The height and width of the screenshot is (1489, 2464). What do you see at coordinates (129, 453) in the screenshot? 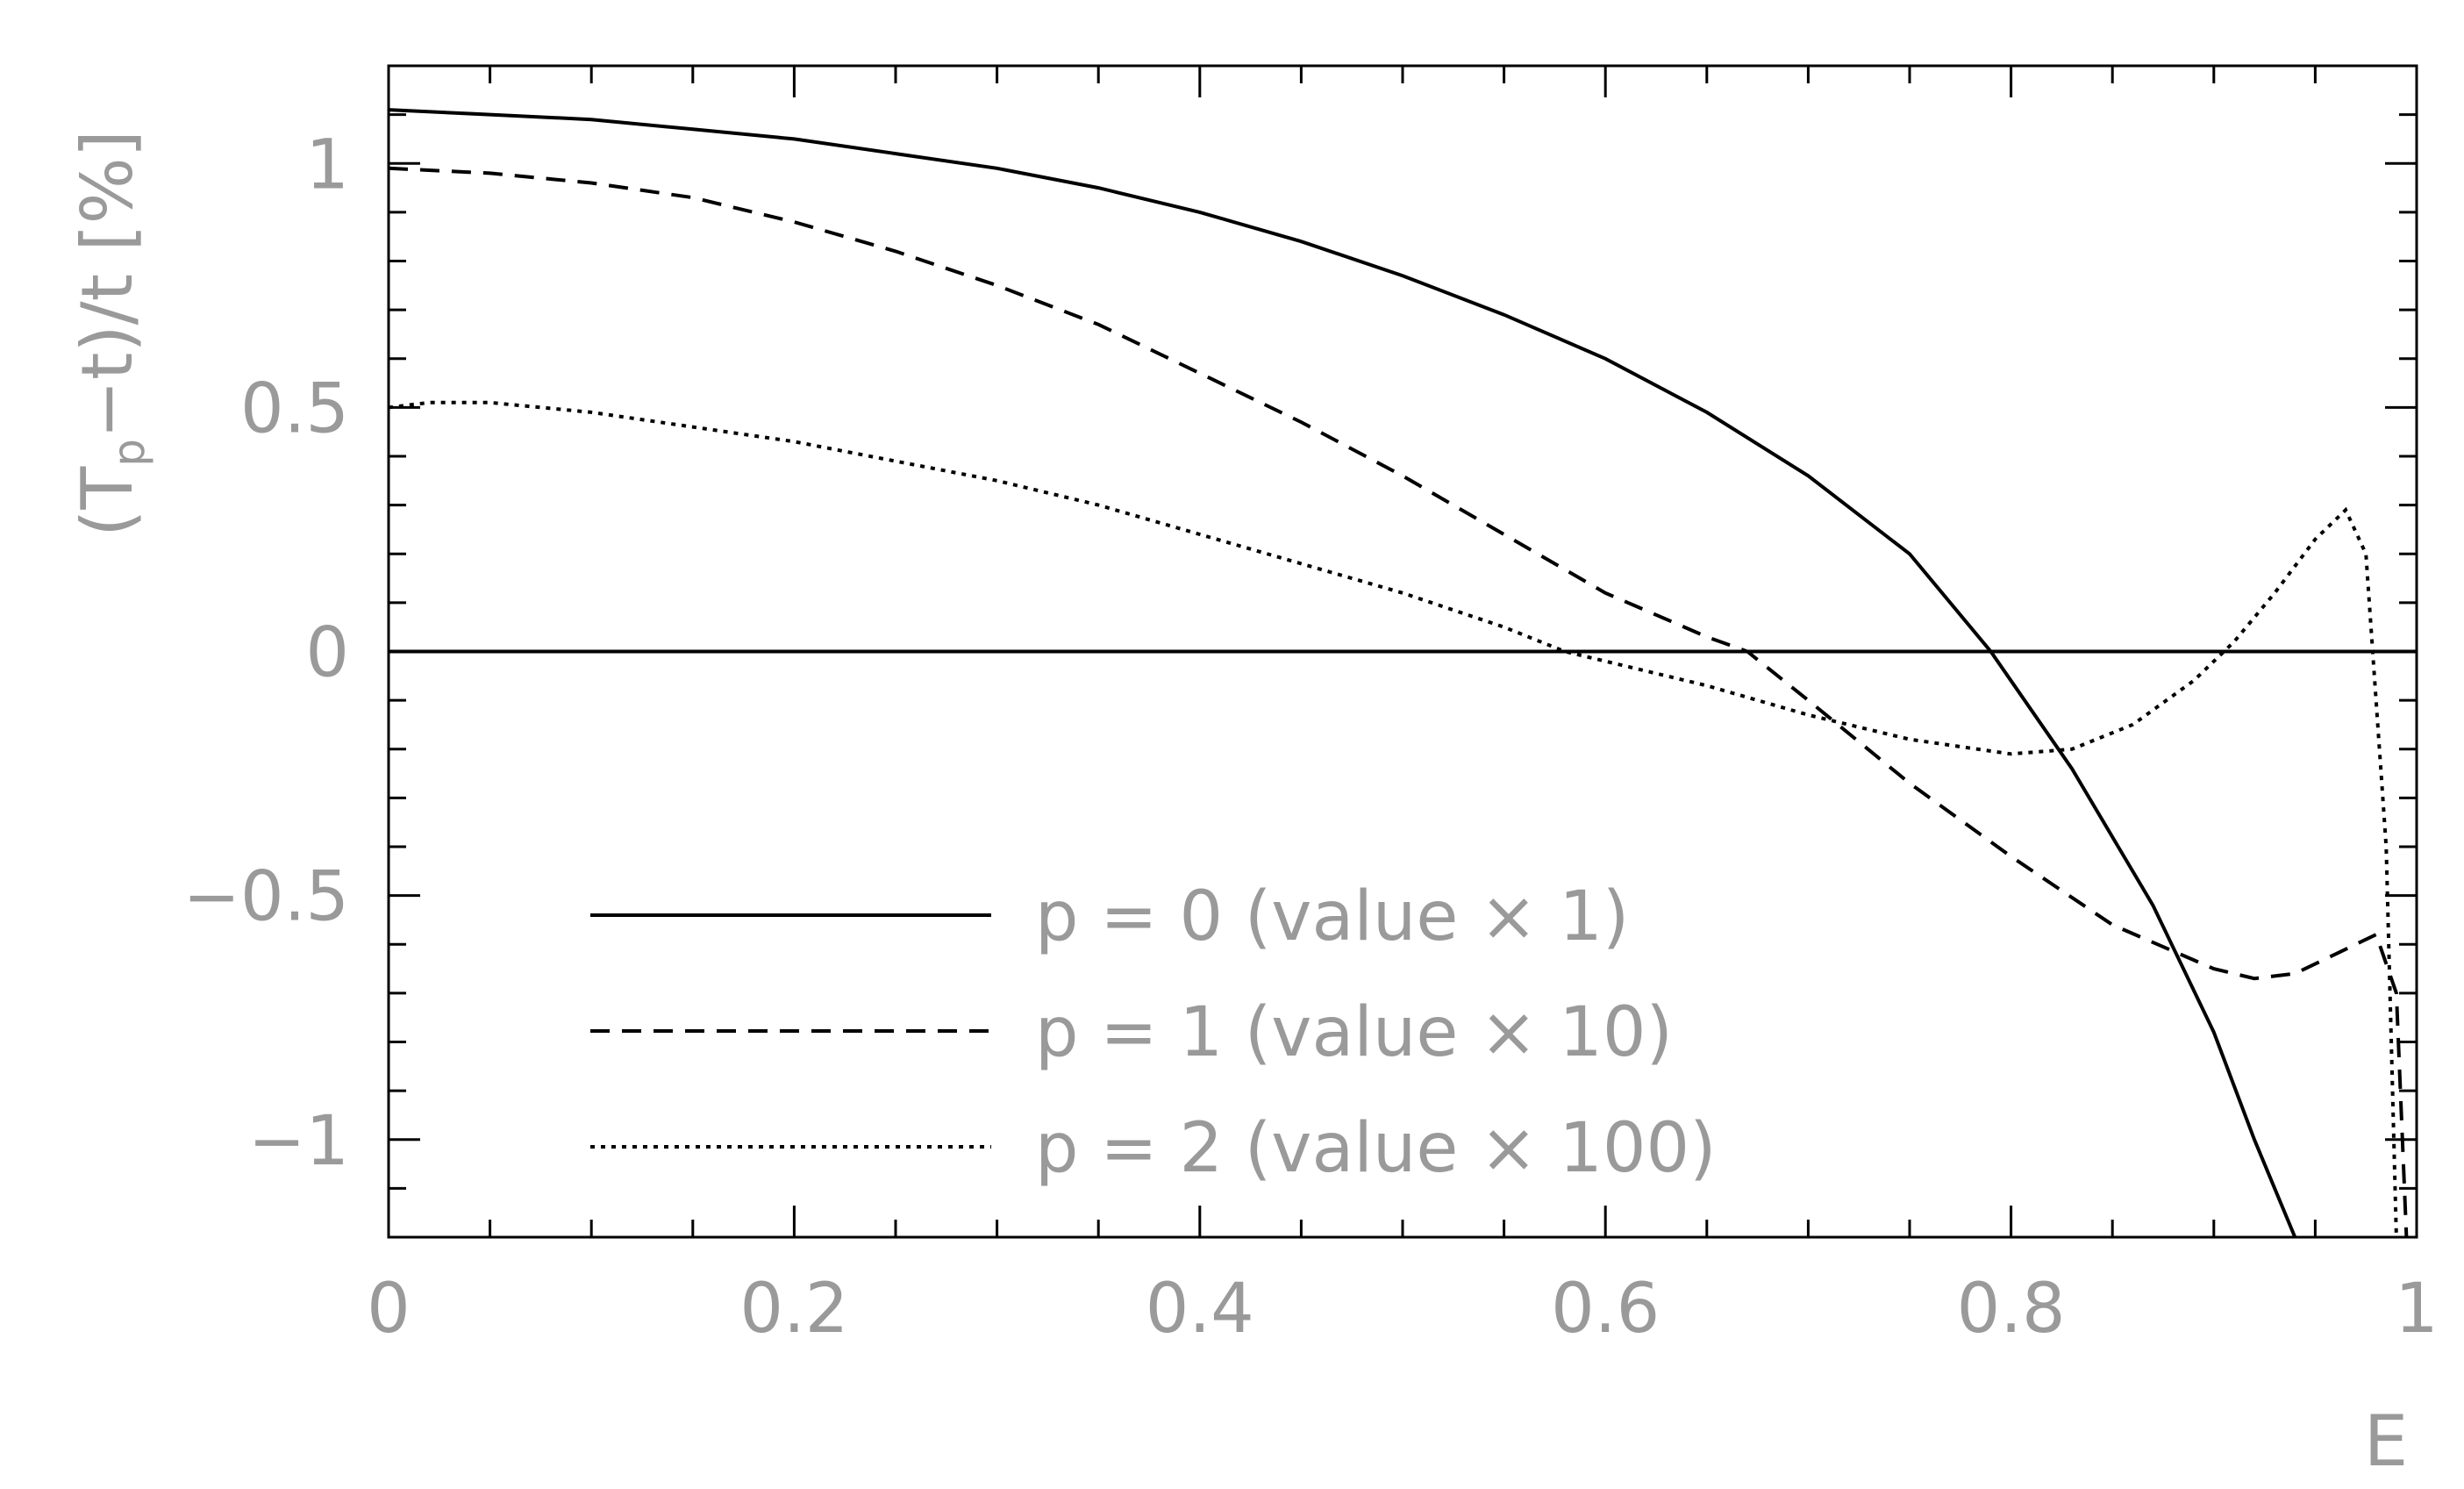
I see `y-axis-title-subscript: p` at bounding box center [129, 453].